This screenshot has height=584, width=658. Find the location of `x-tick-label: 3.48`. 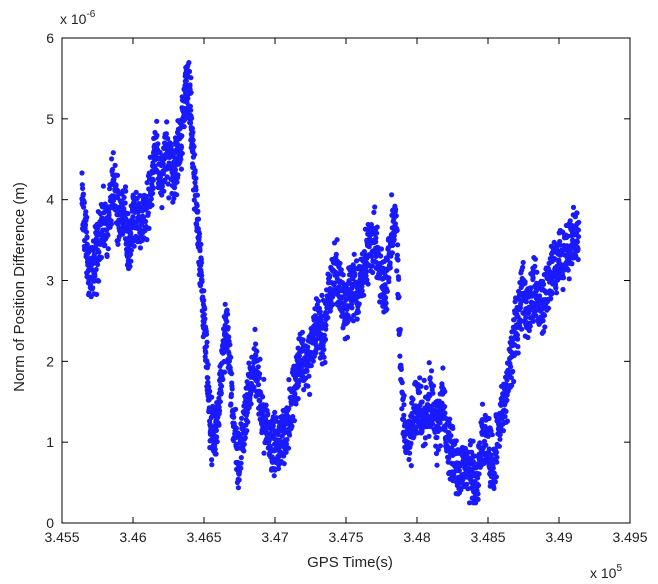

x-tick-label: 3.48 is located at coordinates (416, 537).